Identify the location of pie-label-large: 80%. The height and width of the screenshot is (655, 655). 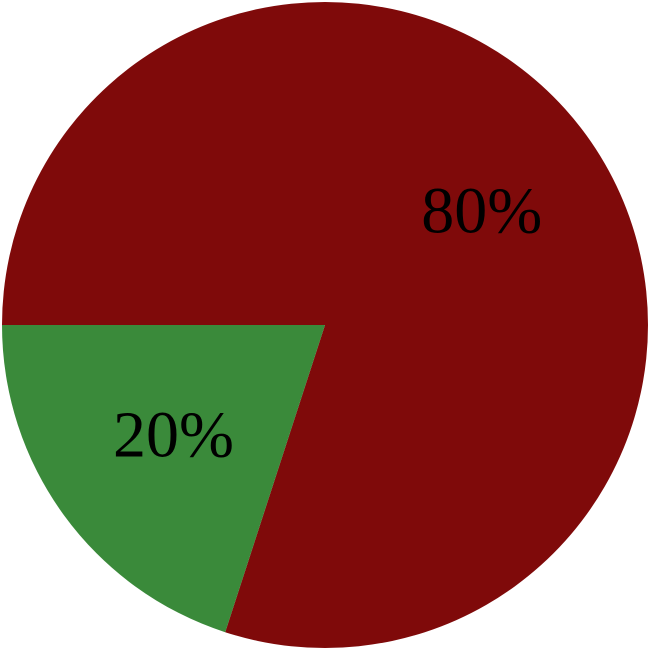
(481, 211).